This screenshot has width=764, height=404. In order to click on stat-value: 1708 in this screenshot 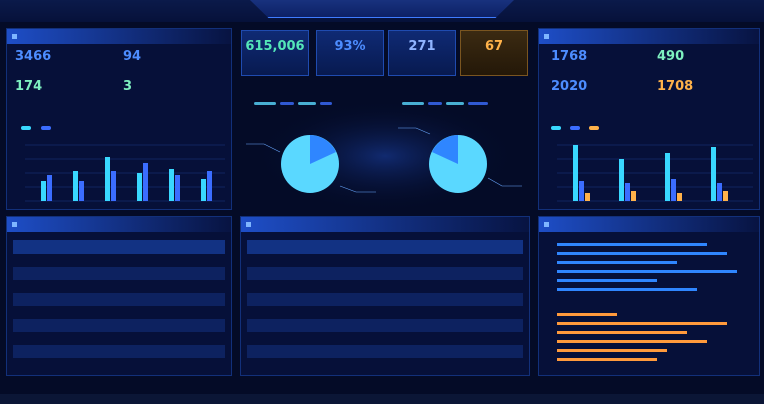, I will do `click(675, 86)`.